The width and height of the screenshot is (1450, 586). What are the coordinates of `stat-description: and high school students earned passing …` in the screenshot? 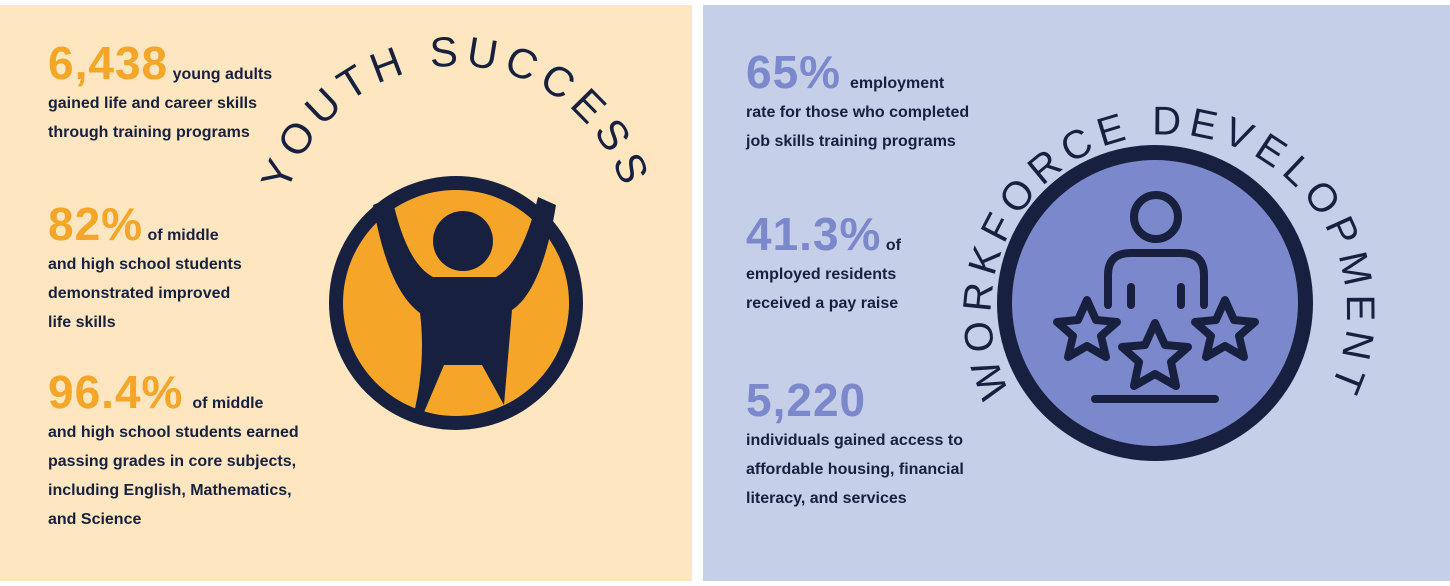 It's located at (173, 476).